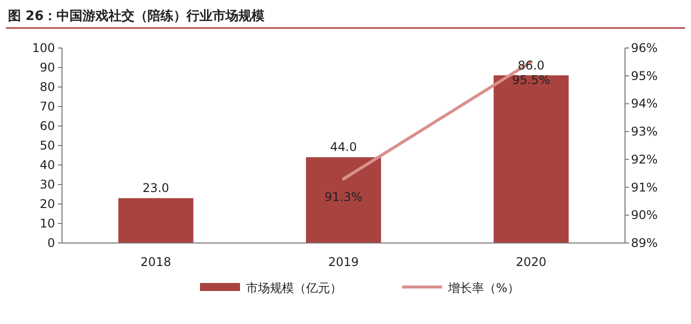 The width and height of the screenshot is (691, 324). What do you see at coordinates (343, 147) in the screenshot?
I see `data-label: 44.0` at bounding box center [343, 147].